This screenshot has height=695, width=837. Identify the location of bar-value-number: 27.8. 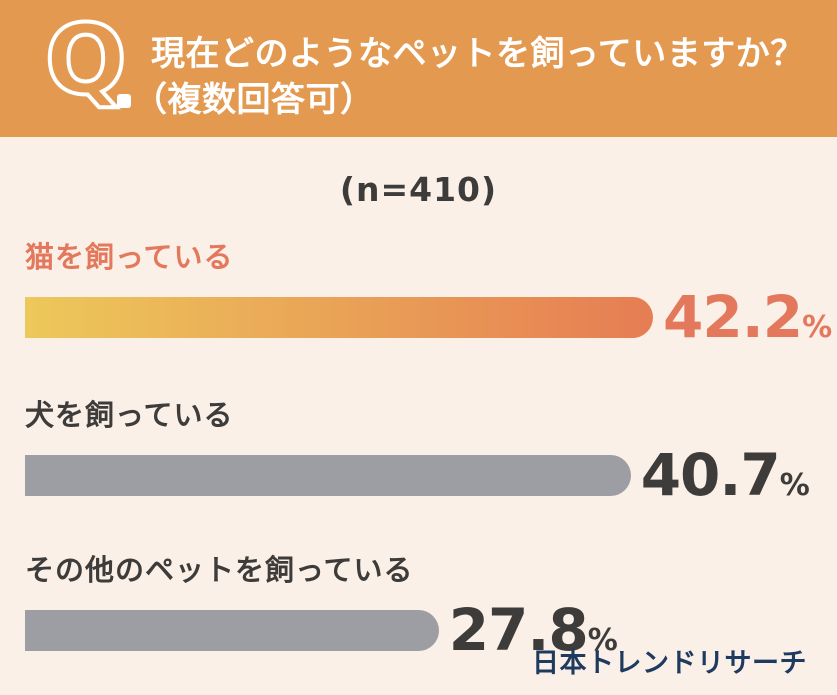
(518, 630).